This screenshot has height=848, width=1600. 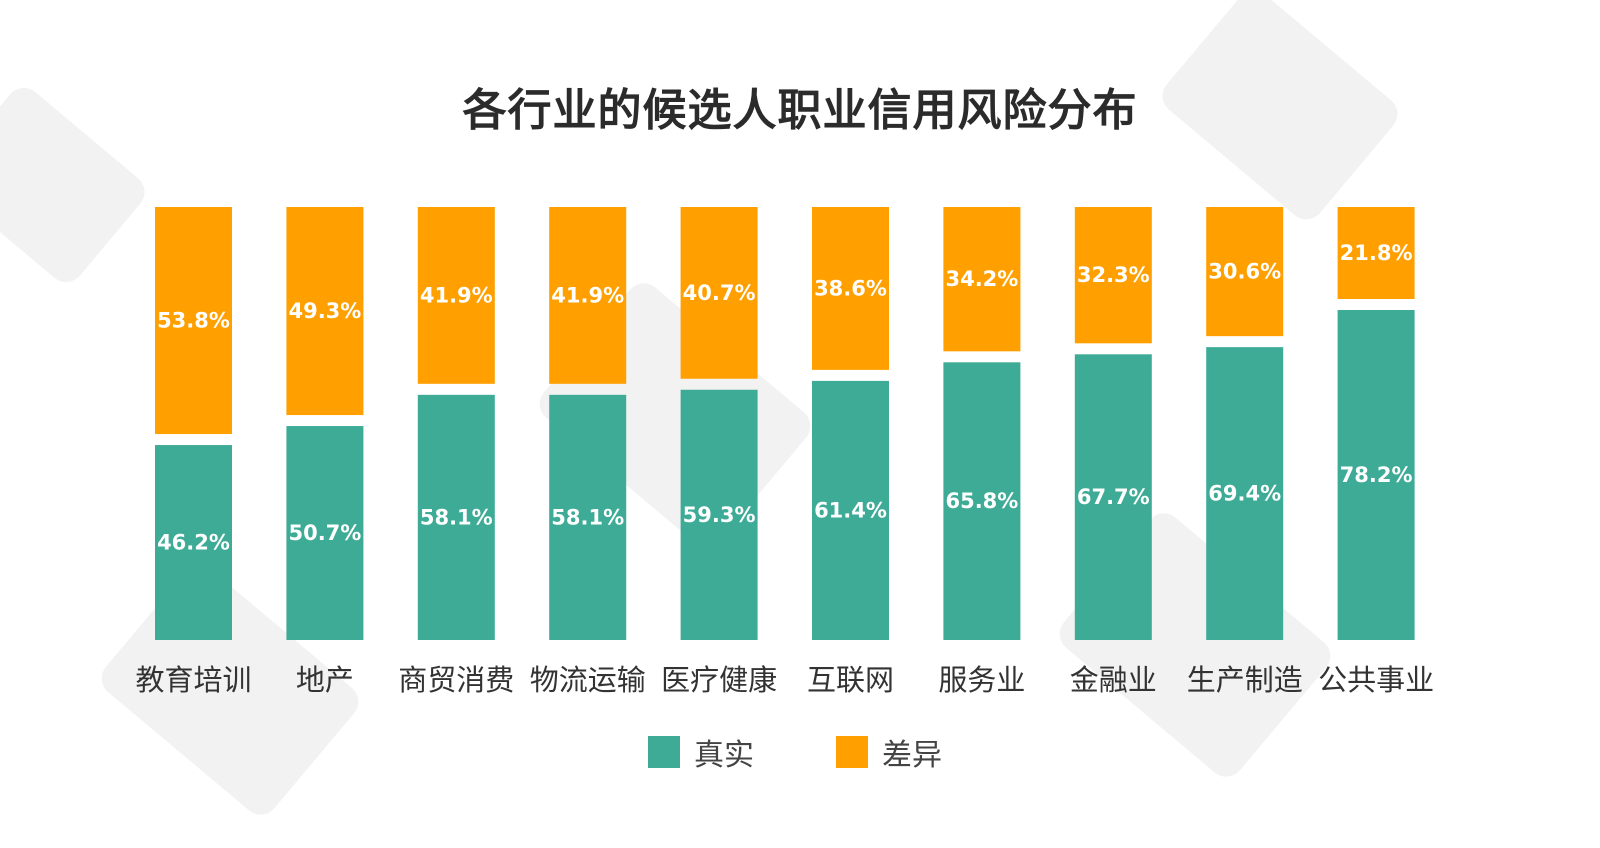 I want to click on value-label-real: 67.7%, so click(x=1113, y=497).